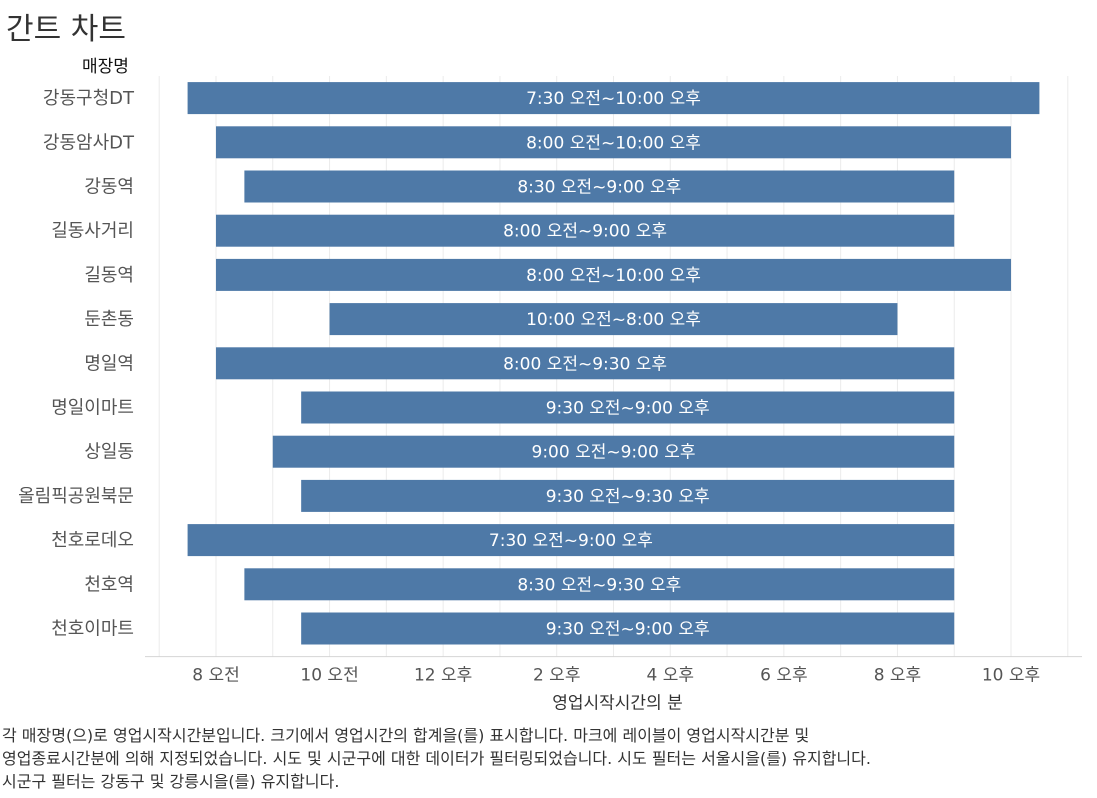 This screenshot has height=798, width=1097. I want to click on bar-data-label: 8:00 오전~9:30 오후, so click(585, 364).